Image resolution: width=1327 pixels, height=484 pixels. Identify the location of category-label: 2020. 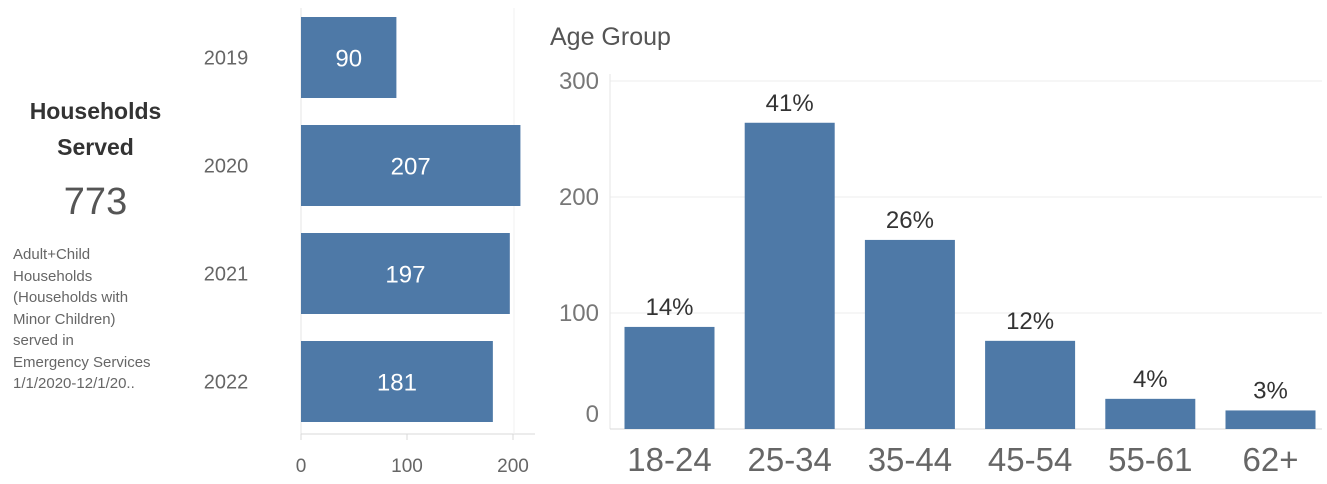
(226, 167).